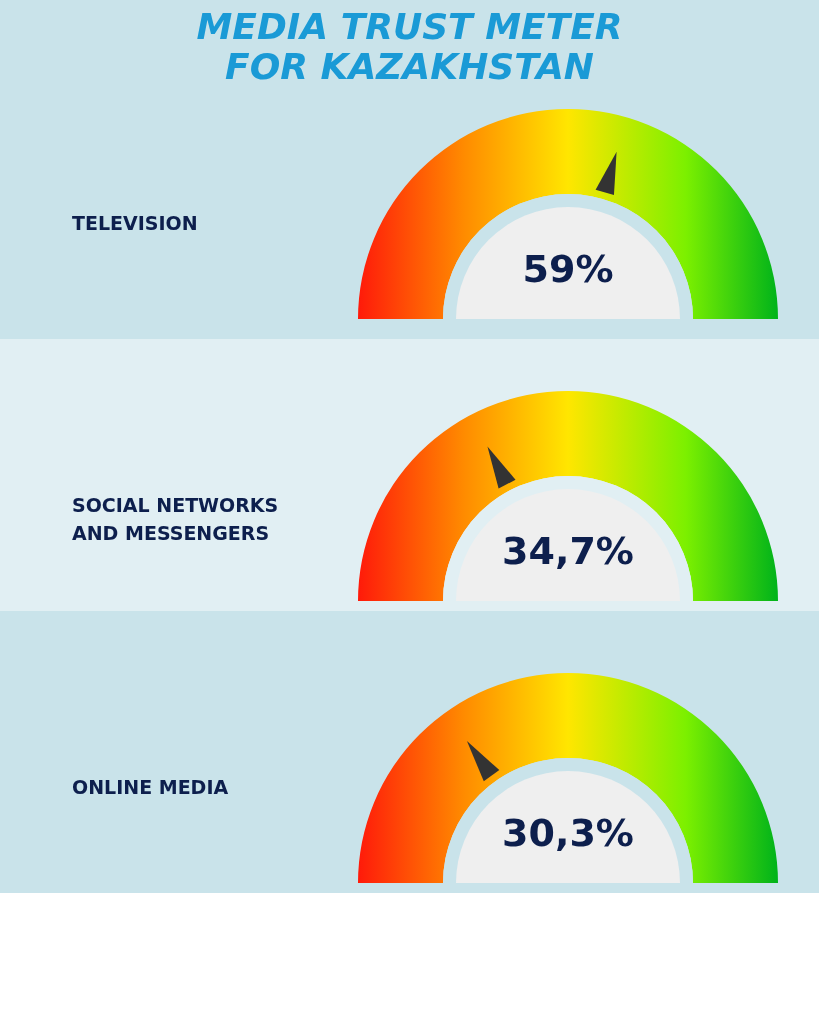  What do you see at coordinates (135, 223) in the screenshot?
I see `category-label: TELEVISION` at bounding box center [135, 223].